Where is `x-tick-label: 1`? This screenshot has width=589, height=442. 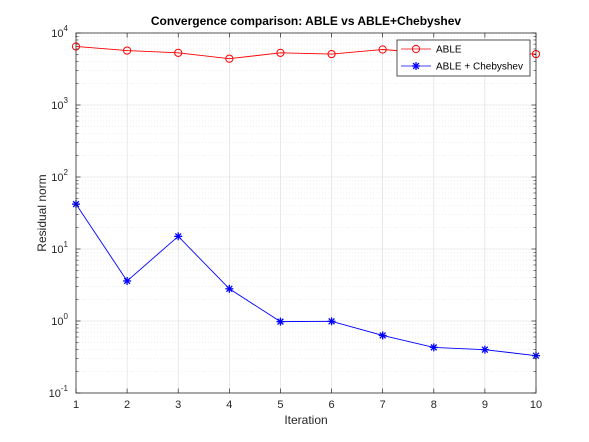 x-tick-label: 1 is located at coordinates (76, 405).